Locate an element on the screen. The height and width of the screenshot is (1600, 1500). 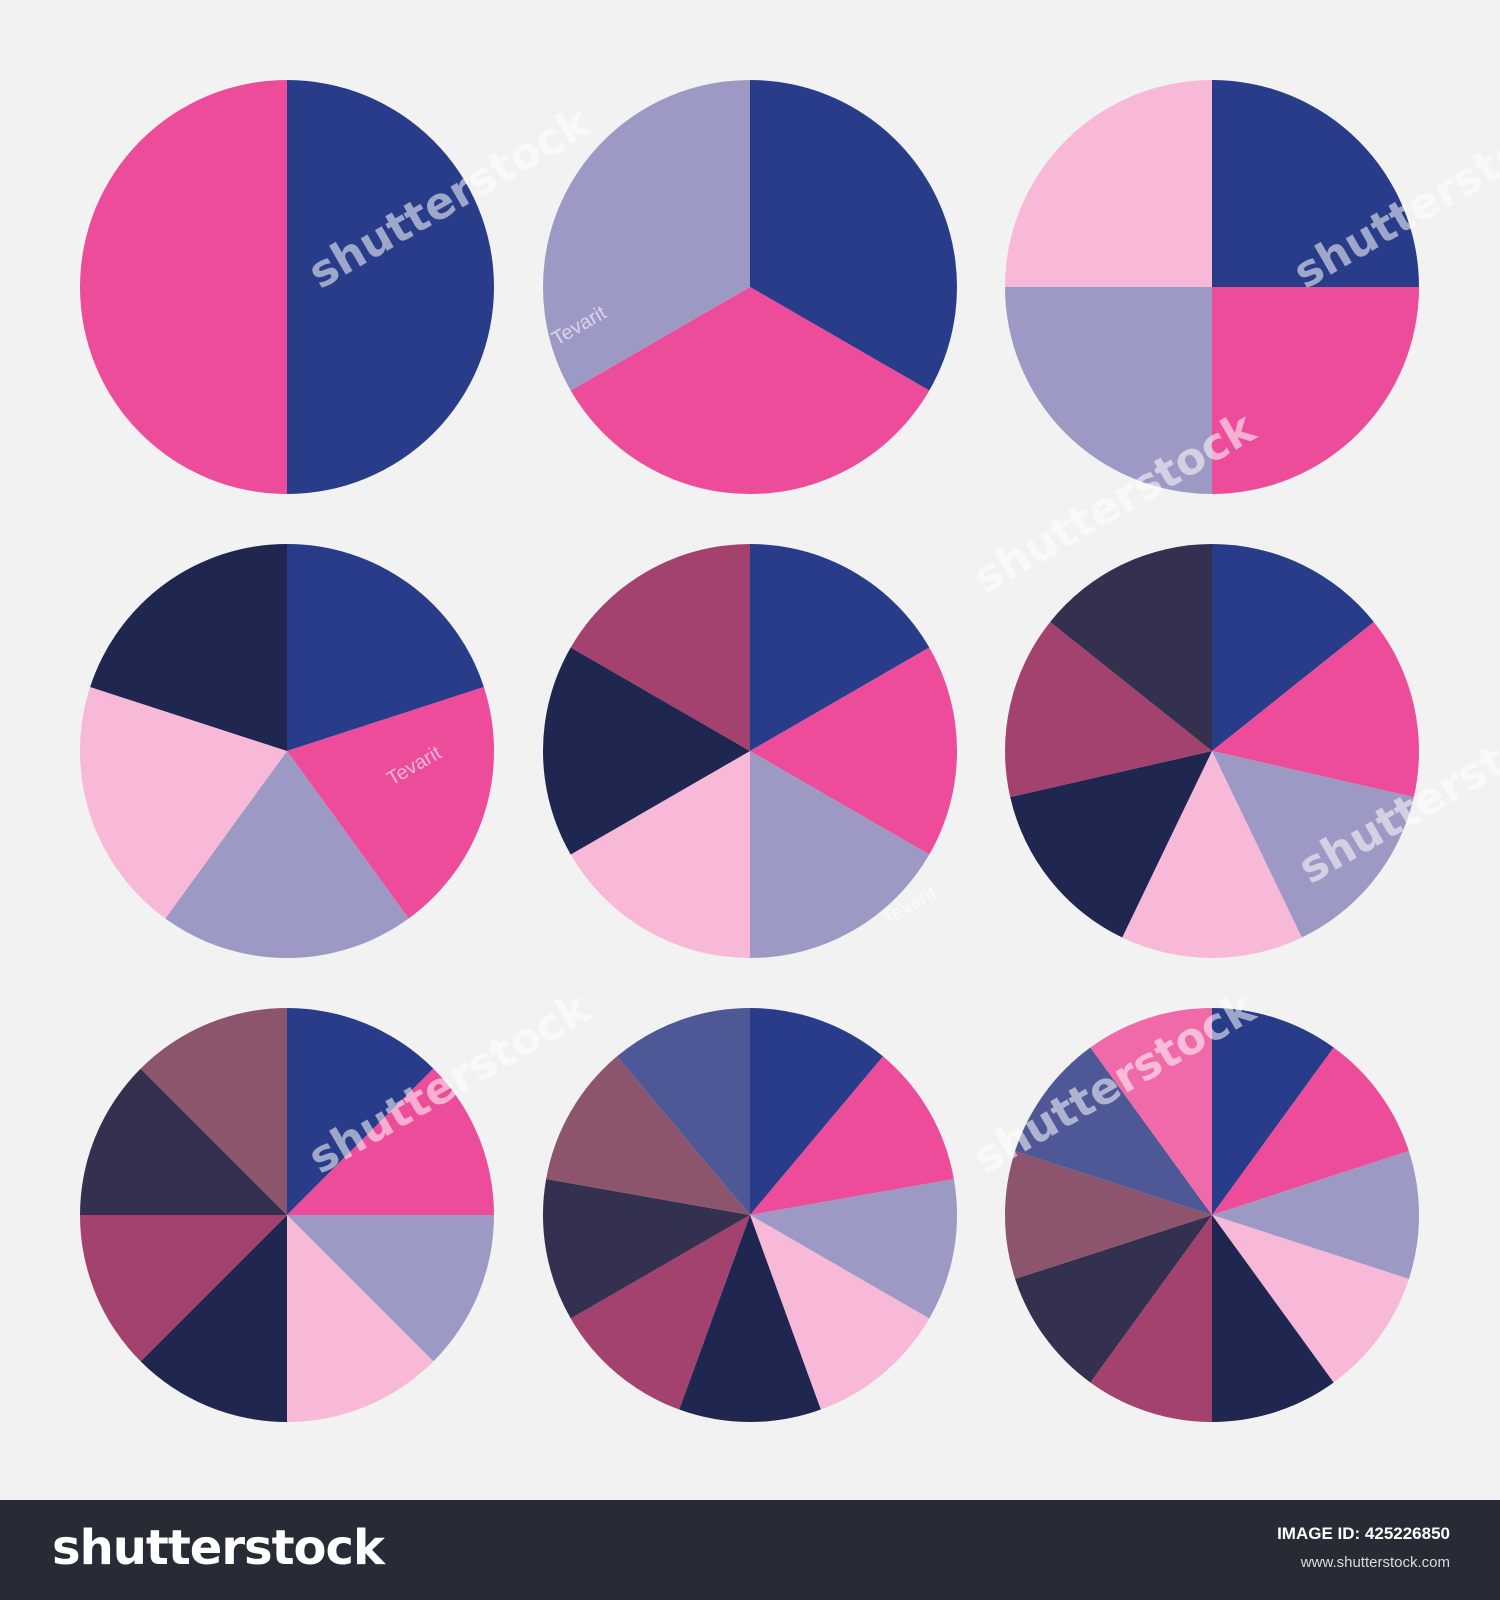
image-id-value: 425226850 is located at coordinates (1407, 1533).